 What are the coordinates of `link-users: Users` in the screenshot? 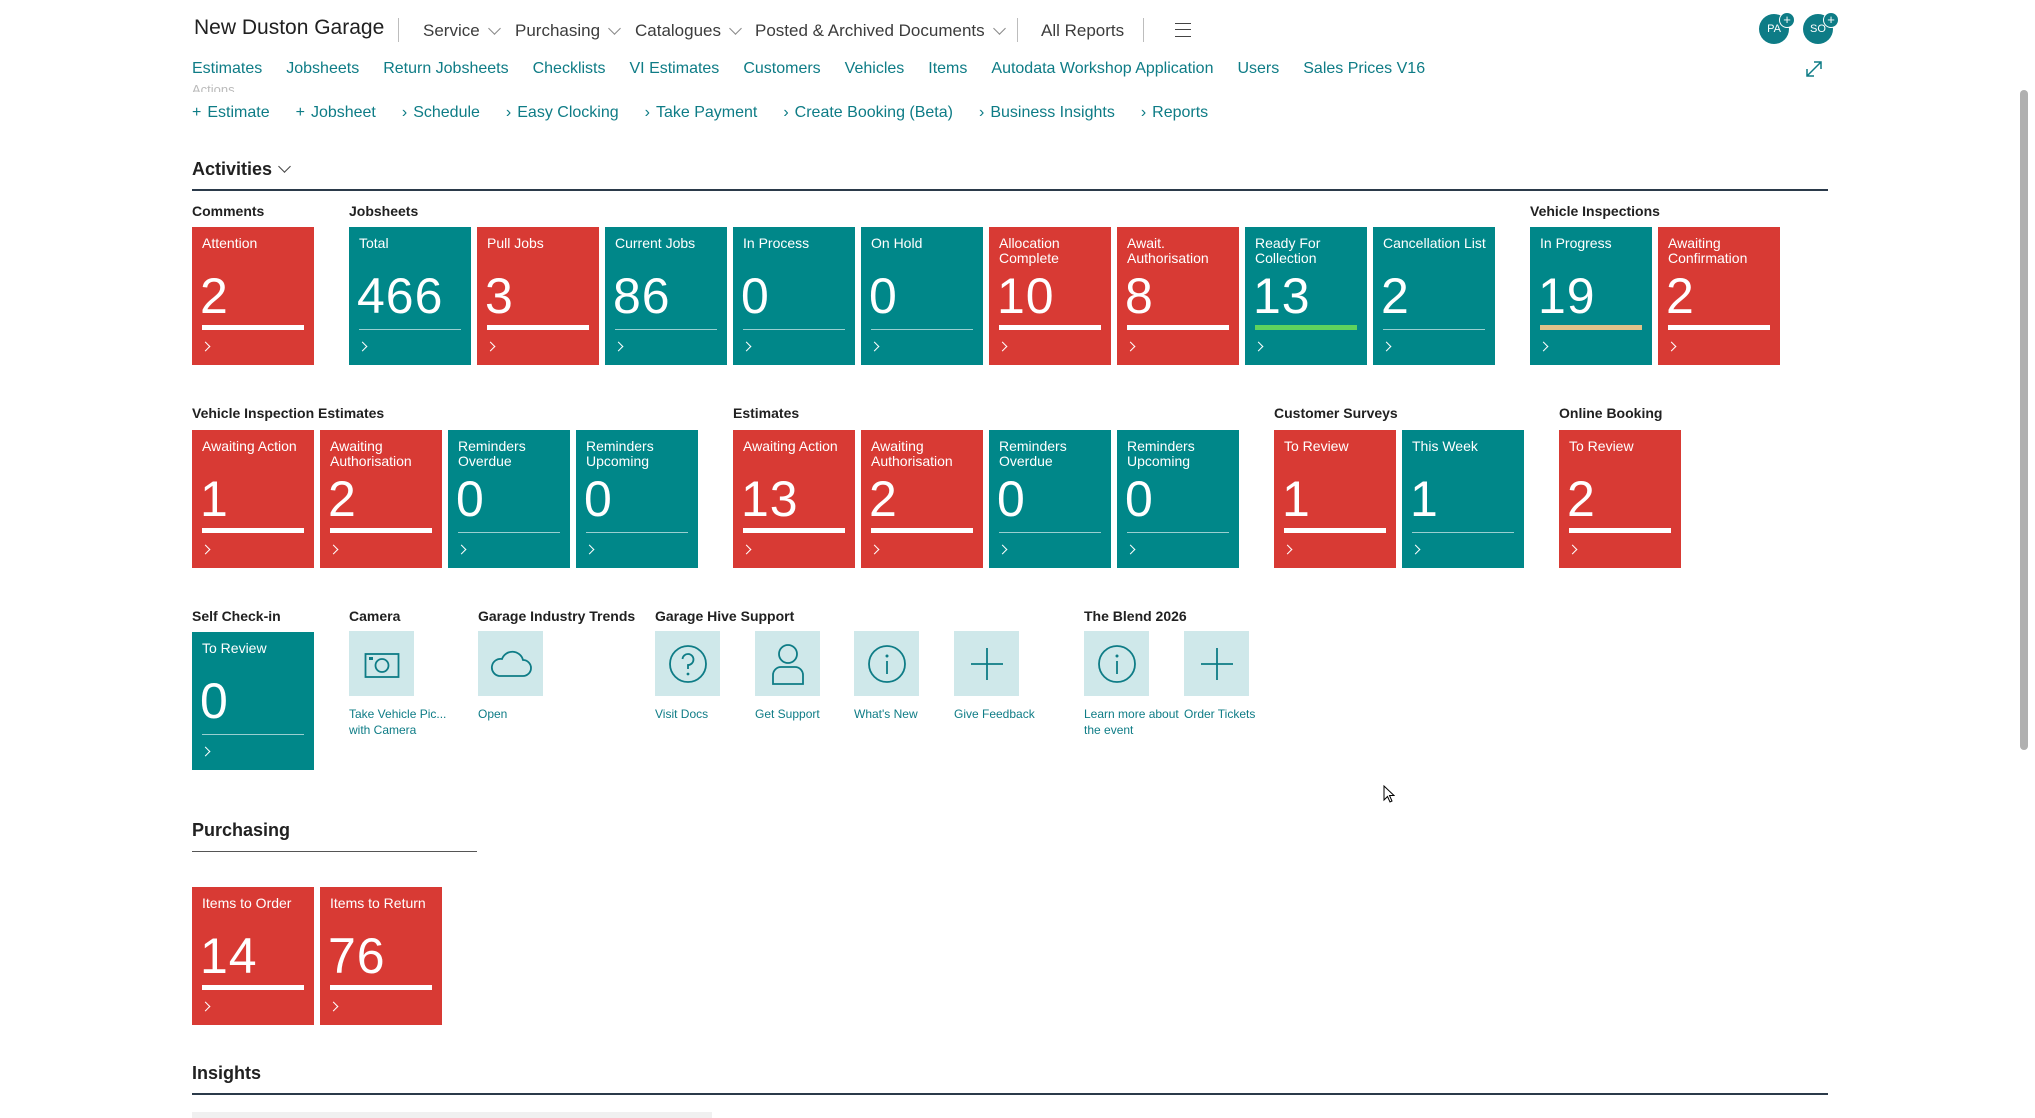 It's located at (1258, 68).